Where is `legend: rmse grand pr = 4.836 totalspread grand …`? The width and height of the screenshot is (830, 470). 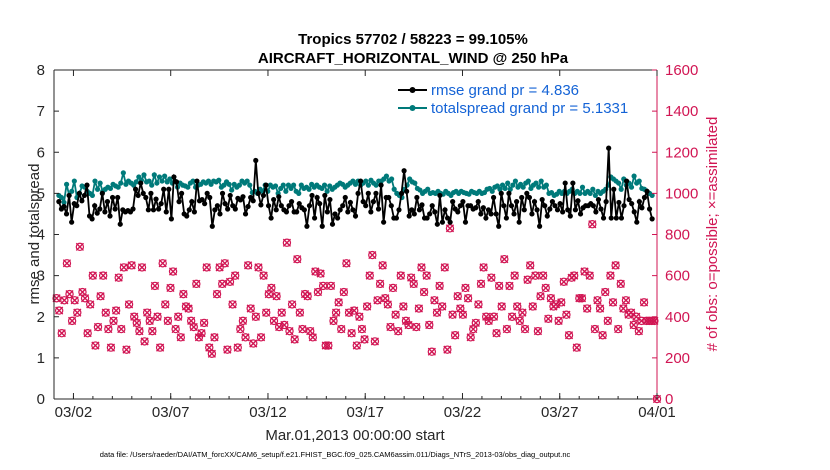
legend: rmse grand pr = 4.836 totalspread grand … is located at coordinates (513, 99).